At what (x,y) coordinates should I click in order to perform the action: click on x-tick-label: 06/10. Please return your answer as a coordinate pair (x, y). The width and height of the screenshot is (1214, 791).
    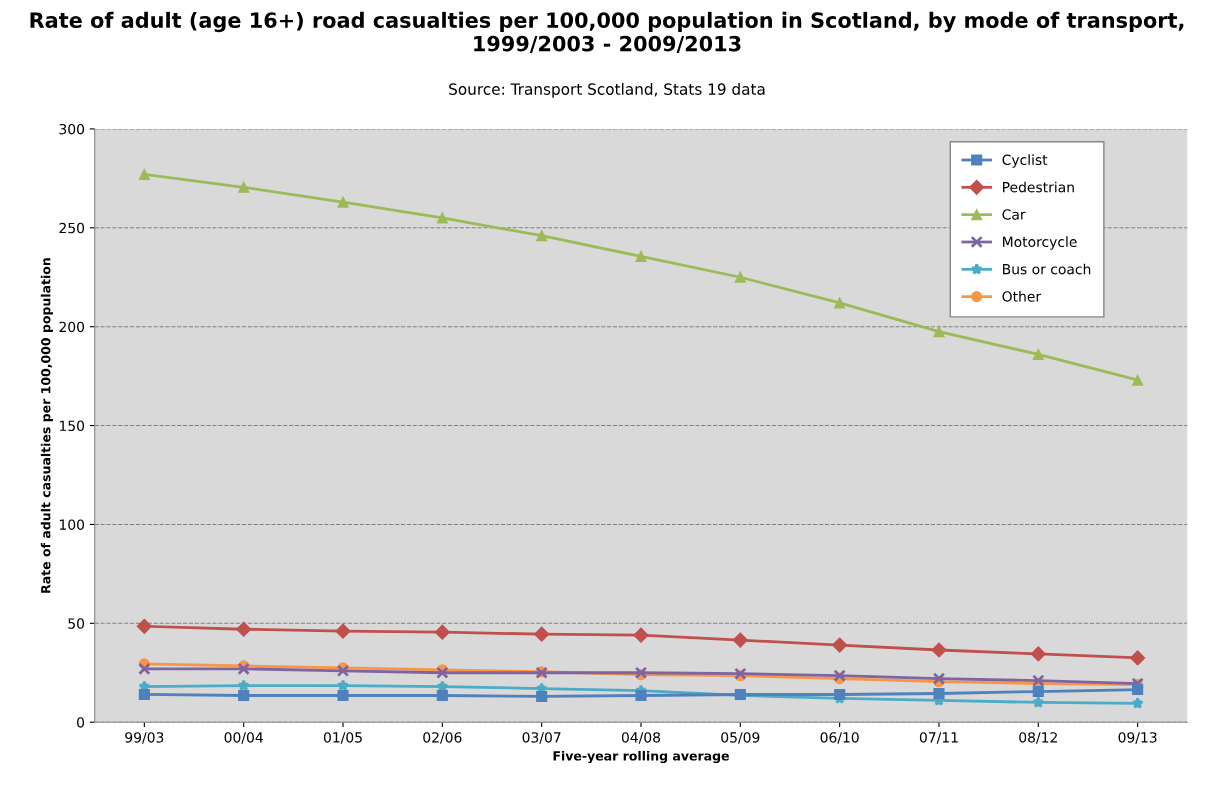
    Looking at the image, I should click on (839, 738).